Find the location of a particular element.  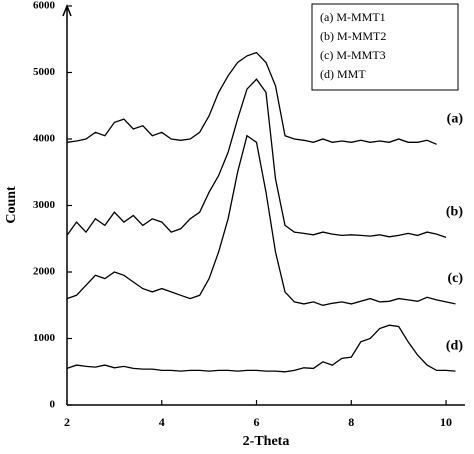

y-tick-label: 2000 is located at coordinates (44, 272).